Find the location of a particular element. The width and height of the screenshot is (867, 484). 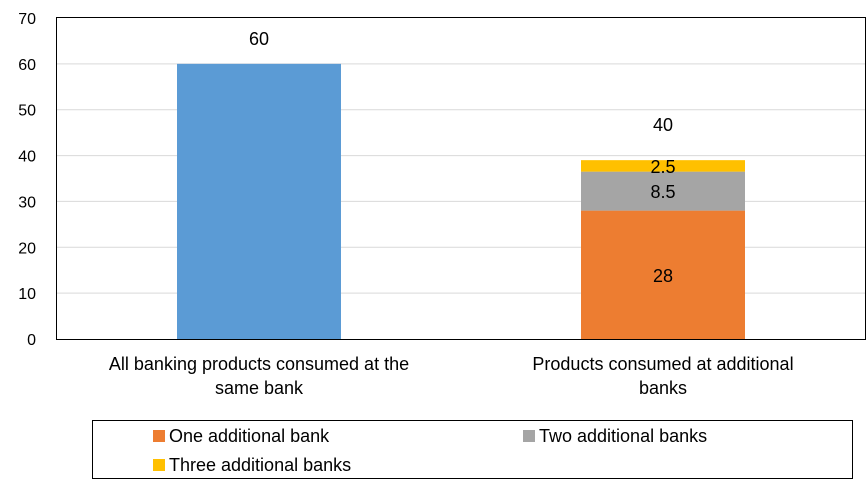

y-tick-label: 10 is located at coordinates (27, 294).